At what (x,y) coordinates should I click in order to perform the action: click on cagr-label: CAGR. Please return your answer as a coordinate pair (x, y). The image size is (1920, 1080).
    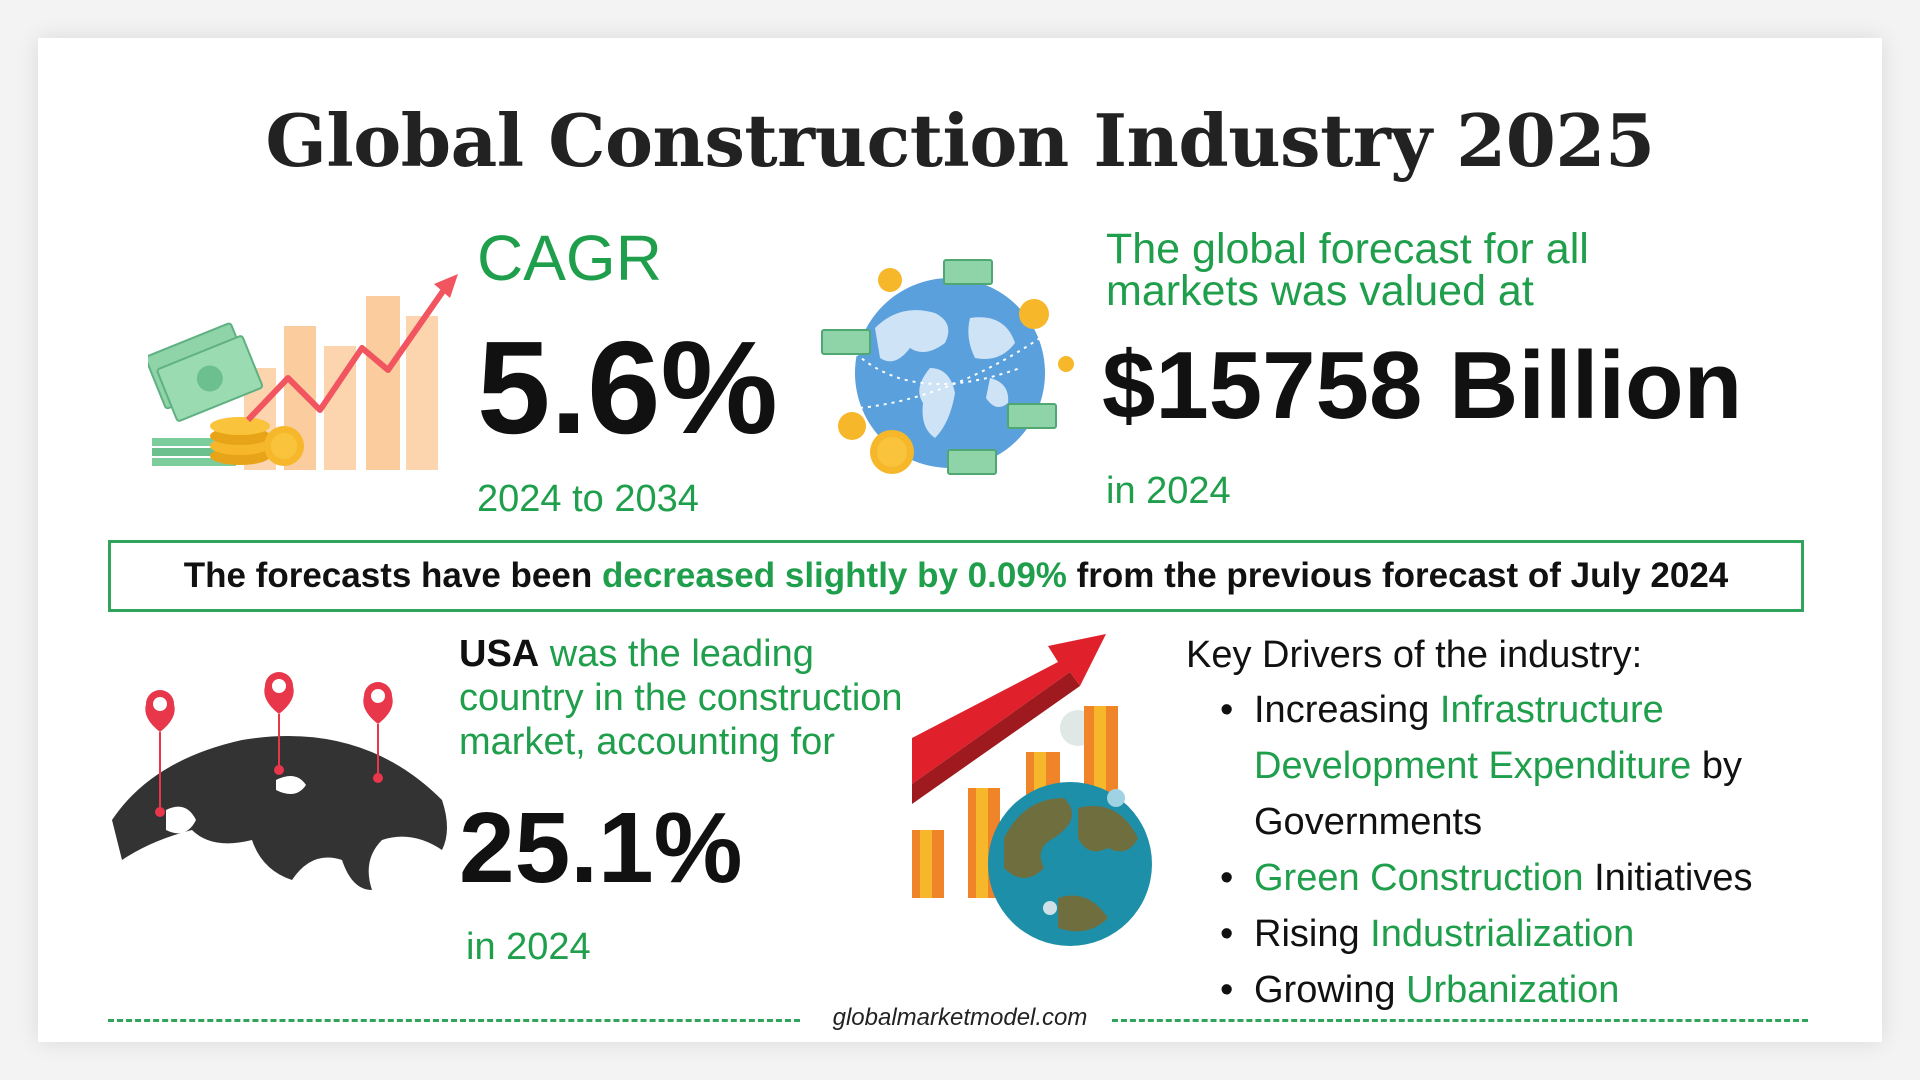
    Looking at the image, I should click on (569, 258).